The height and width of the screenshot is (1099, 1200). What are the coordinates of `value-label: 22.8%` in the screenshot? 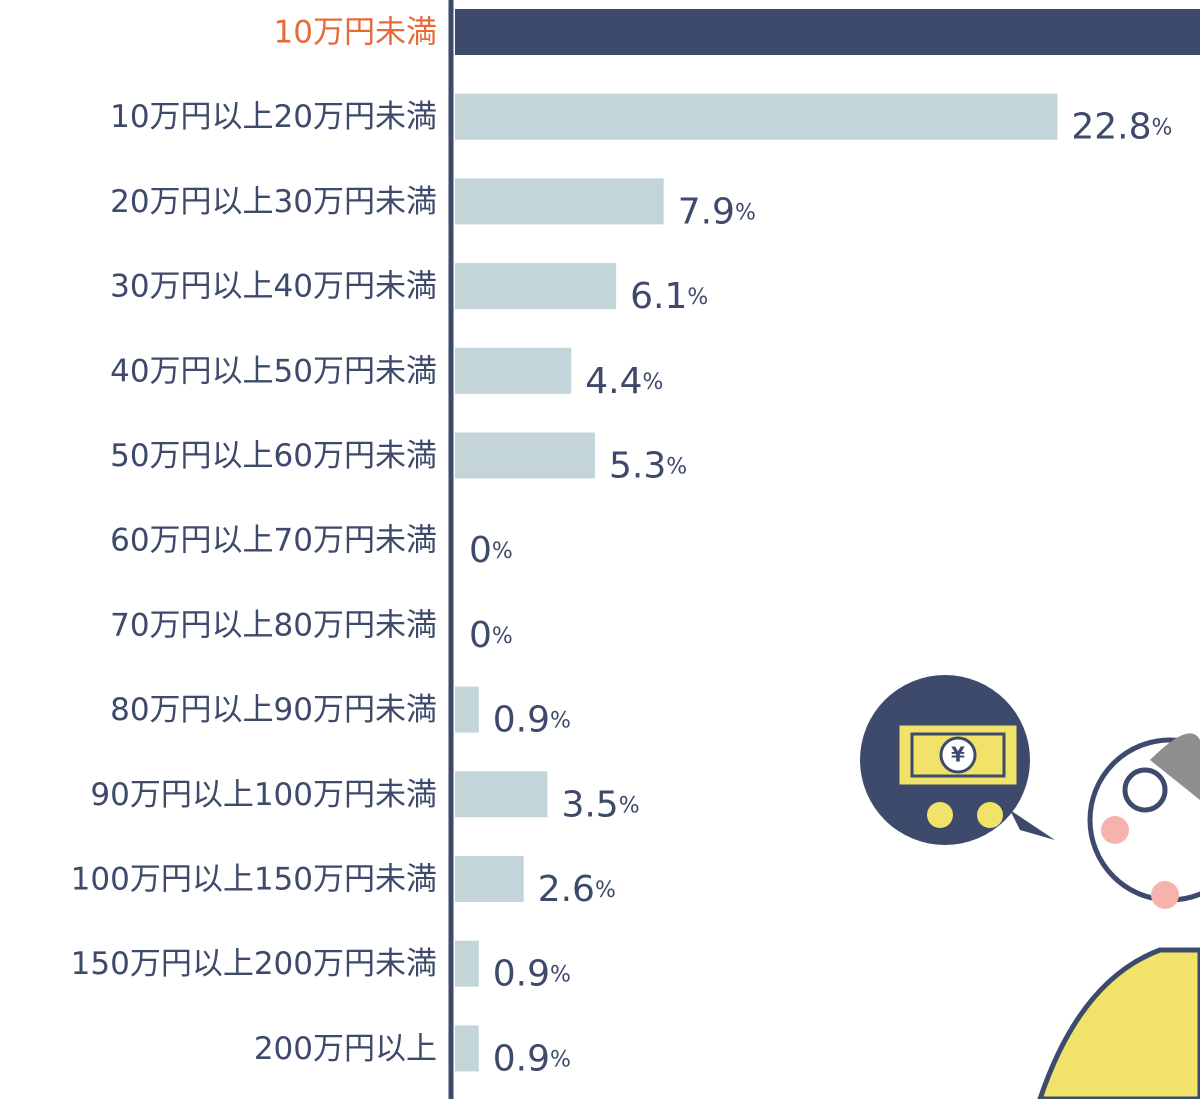 It's located at (1121, 127).